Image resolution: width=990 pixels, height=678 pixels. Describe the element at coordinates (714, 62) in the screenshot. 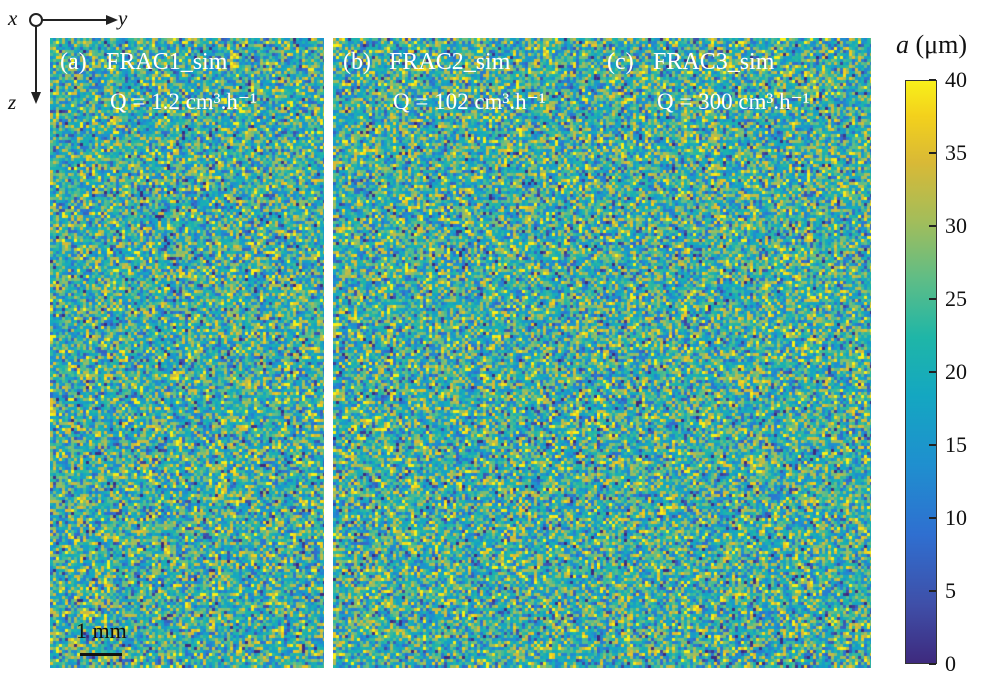

I see `panel-name-frac3: FRAC3_sim` at that location.